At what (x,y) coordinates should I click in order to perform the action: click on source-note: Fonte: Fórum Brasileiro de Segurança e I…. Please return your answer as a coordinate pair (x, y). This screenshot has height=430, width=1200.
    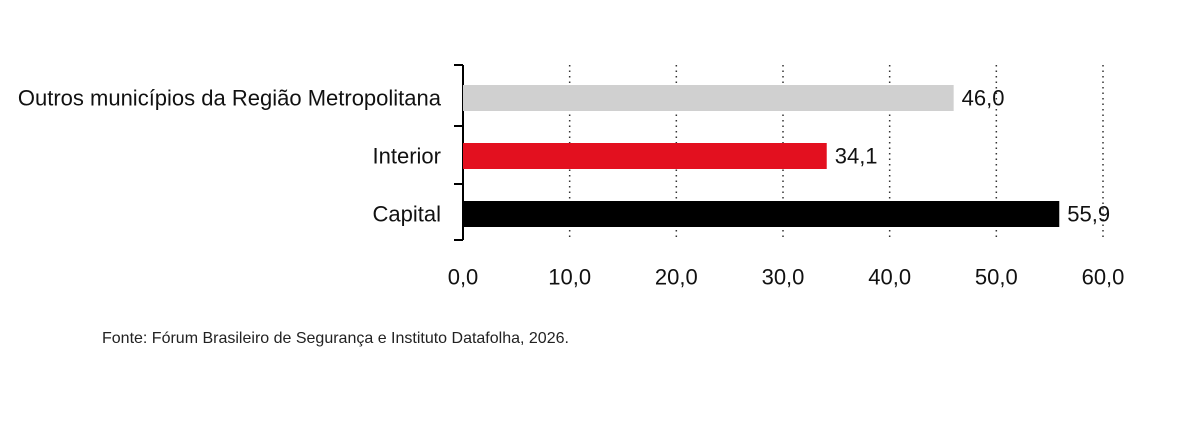
    Looking at the image, I should click on (335, 338).